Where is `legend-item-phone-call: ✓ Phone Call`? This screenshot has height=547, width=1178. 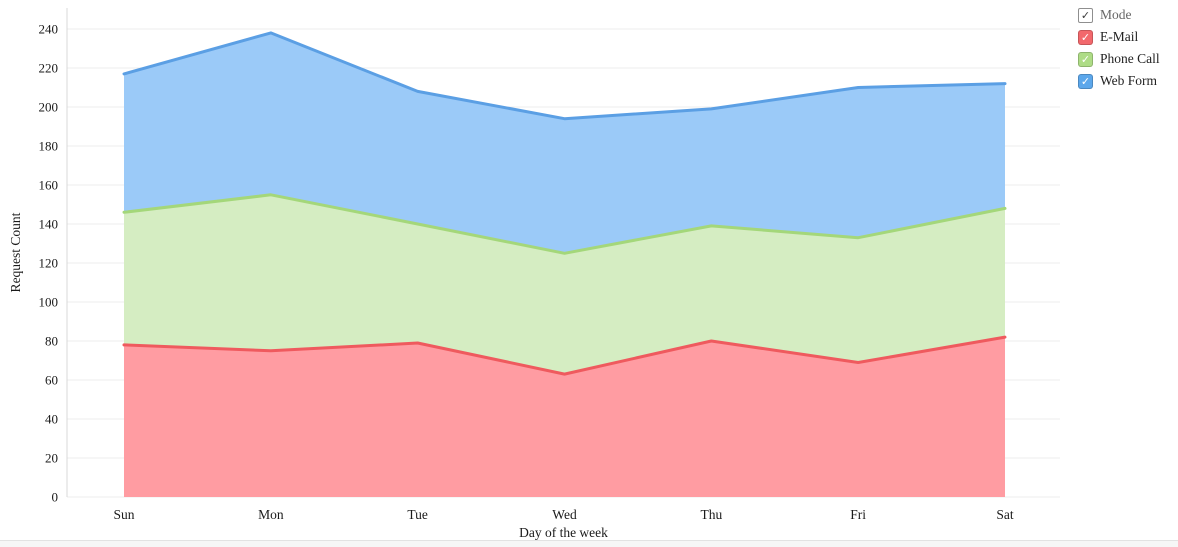 legend-item-phone-call: ✓ Phone Call is located at coordinates (1119, 59).